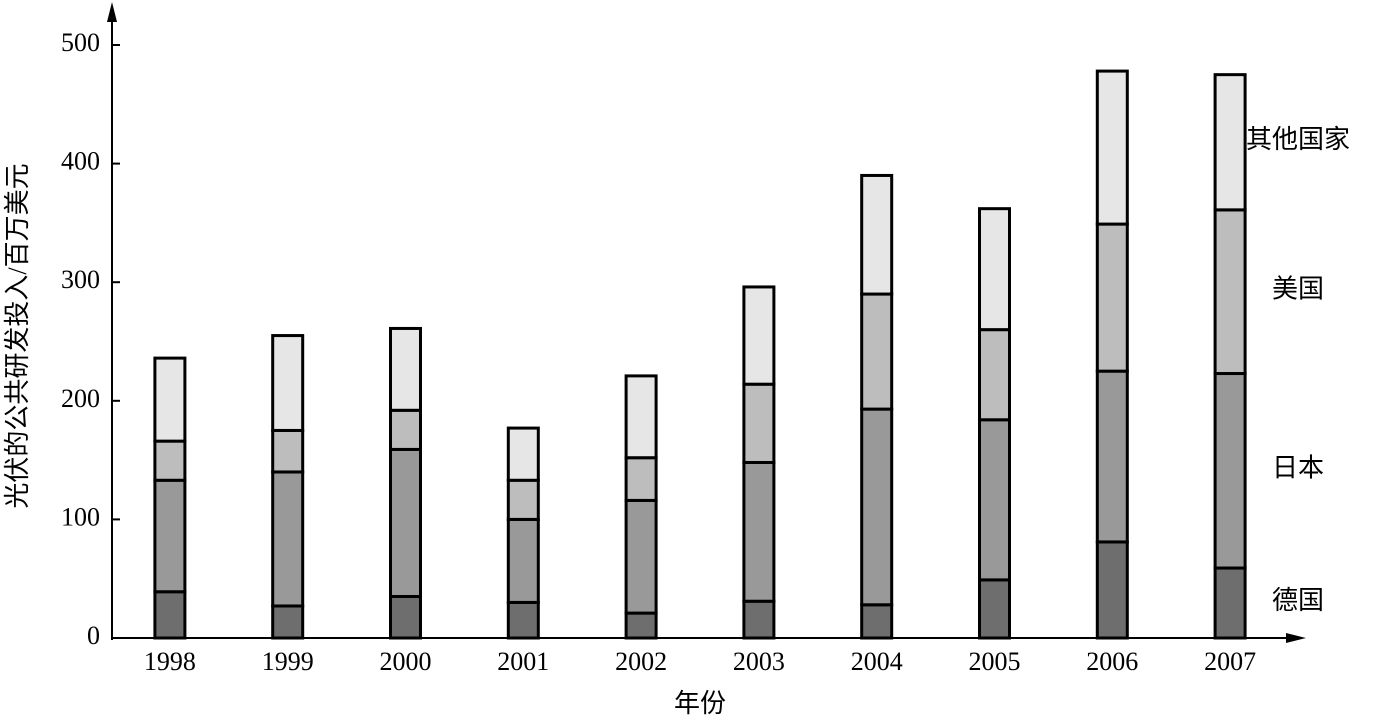 The image size is (1389, 723). What do you see at coordinates (80, 516) in the screenshot?
I see `y-tick-label: 100` at bounding box center [80, 516].